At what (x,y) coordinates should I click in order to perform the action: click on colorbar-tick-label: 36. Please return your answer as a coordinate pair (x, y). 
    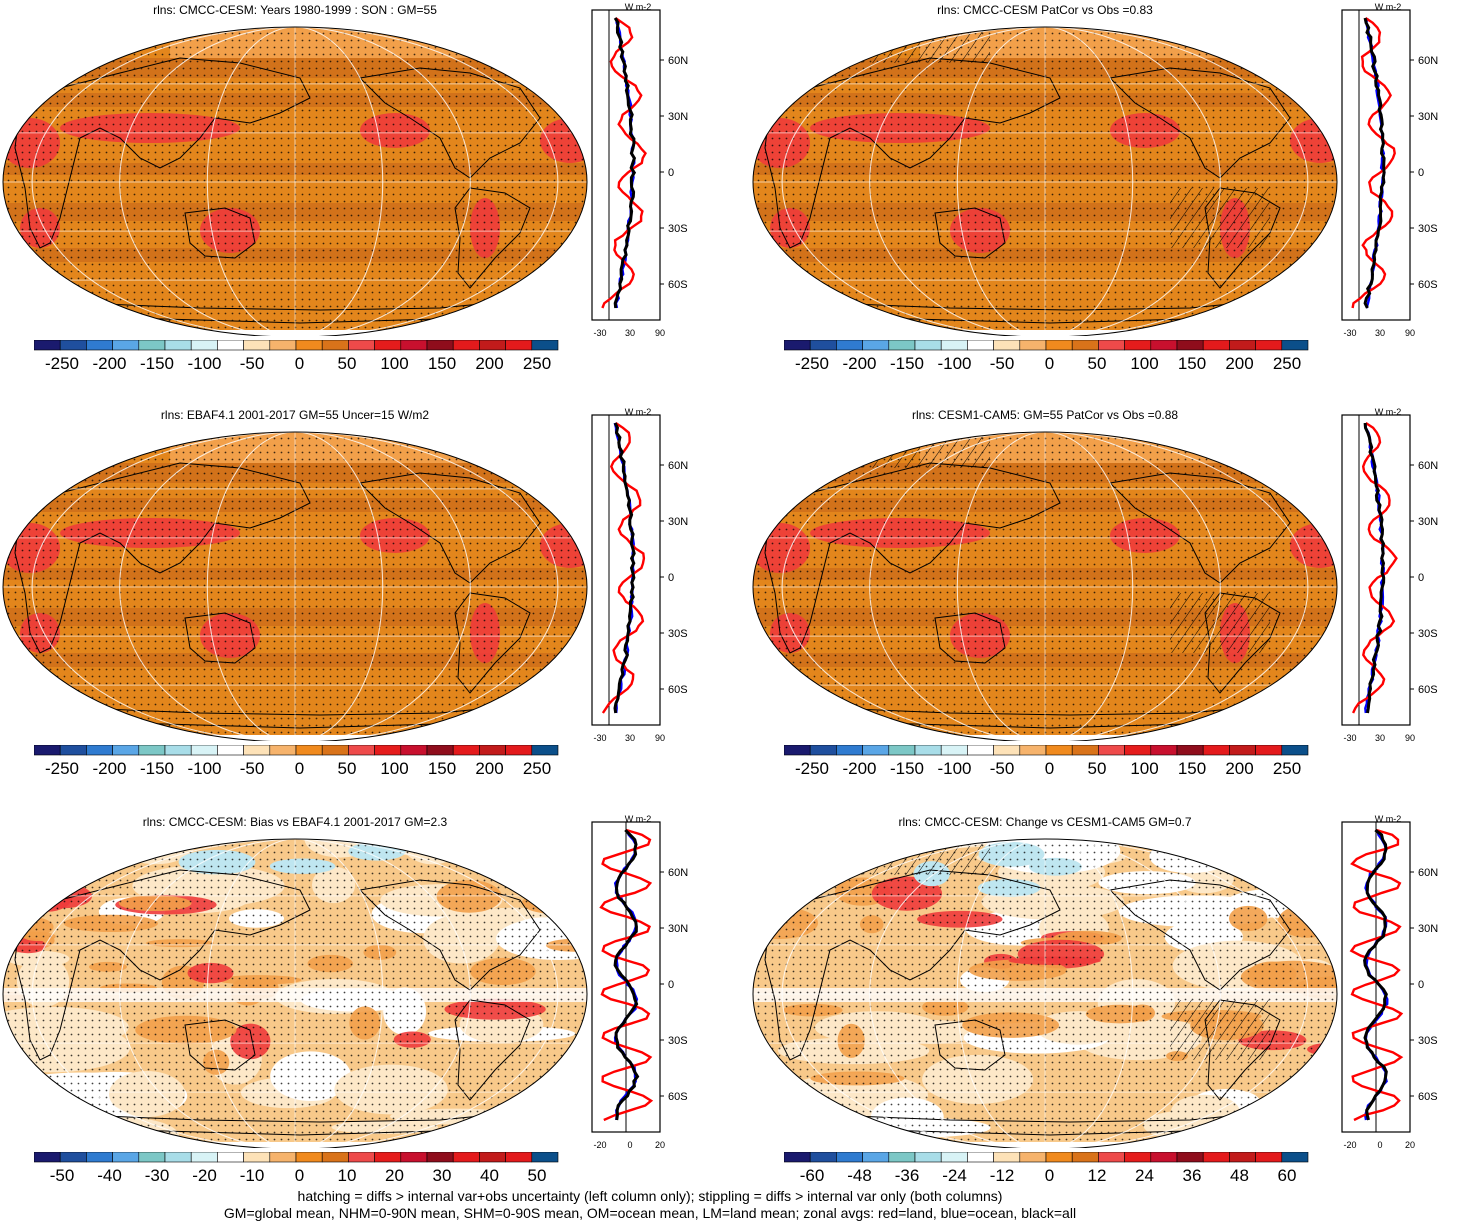
    Looking at the image, I should click on (1192, 1176).